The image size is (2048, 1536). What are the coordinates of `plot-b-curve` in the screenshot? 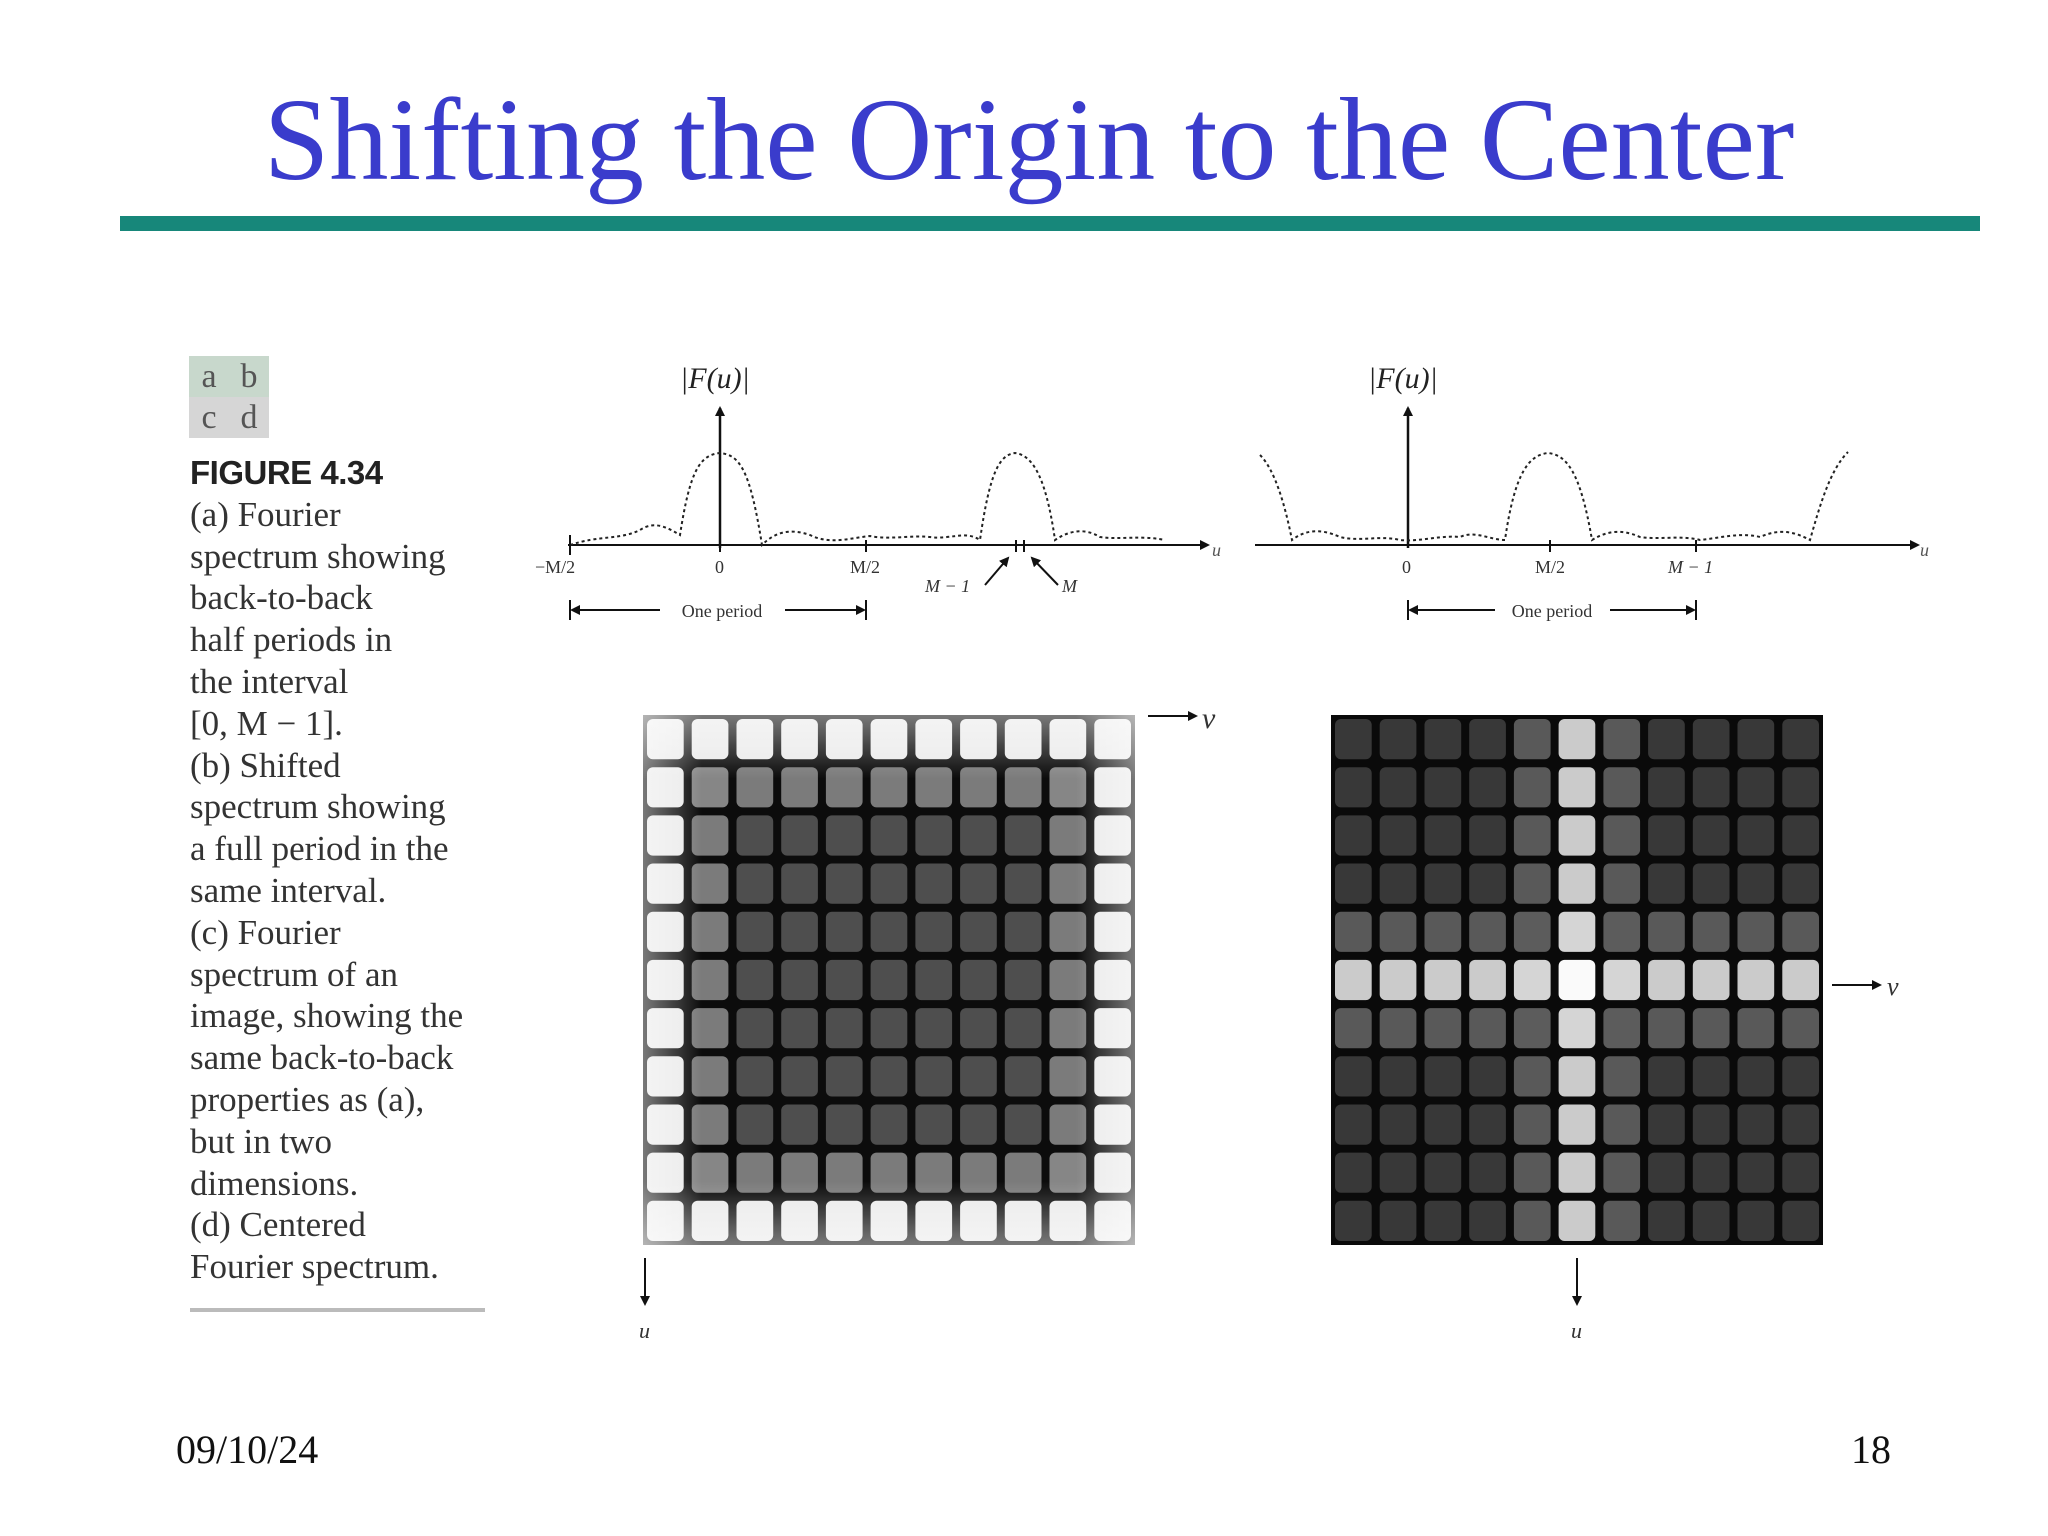 It's located at (1554, 496).